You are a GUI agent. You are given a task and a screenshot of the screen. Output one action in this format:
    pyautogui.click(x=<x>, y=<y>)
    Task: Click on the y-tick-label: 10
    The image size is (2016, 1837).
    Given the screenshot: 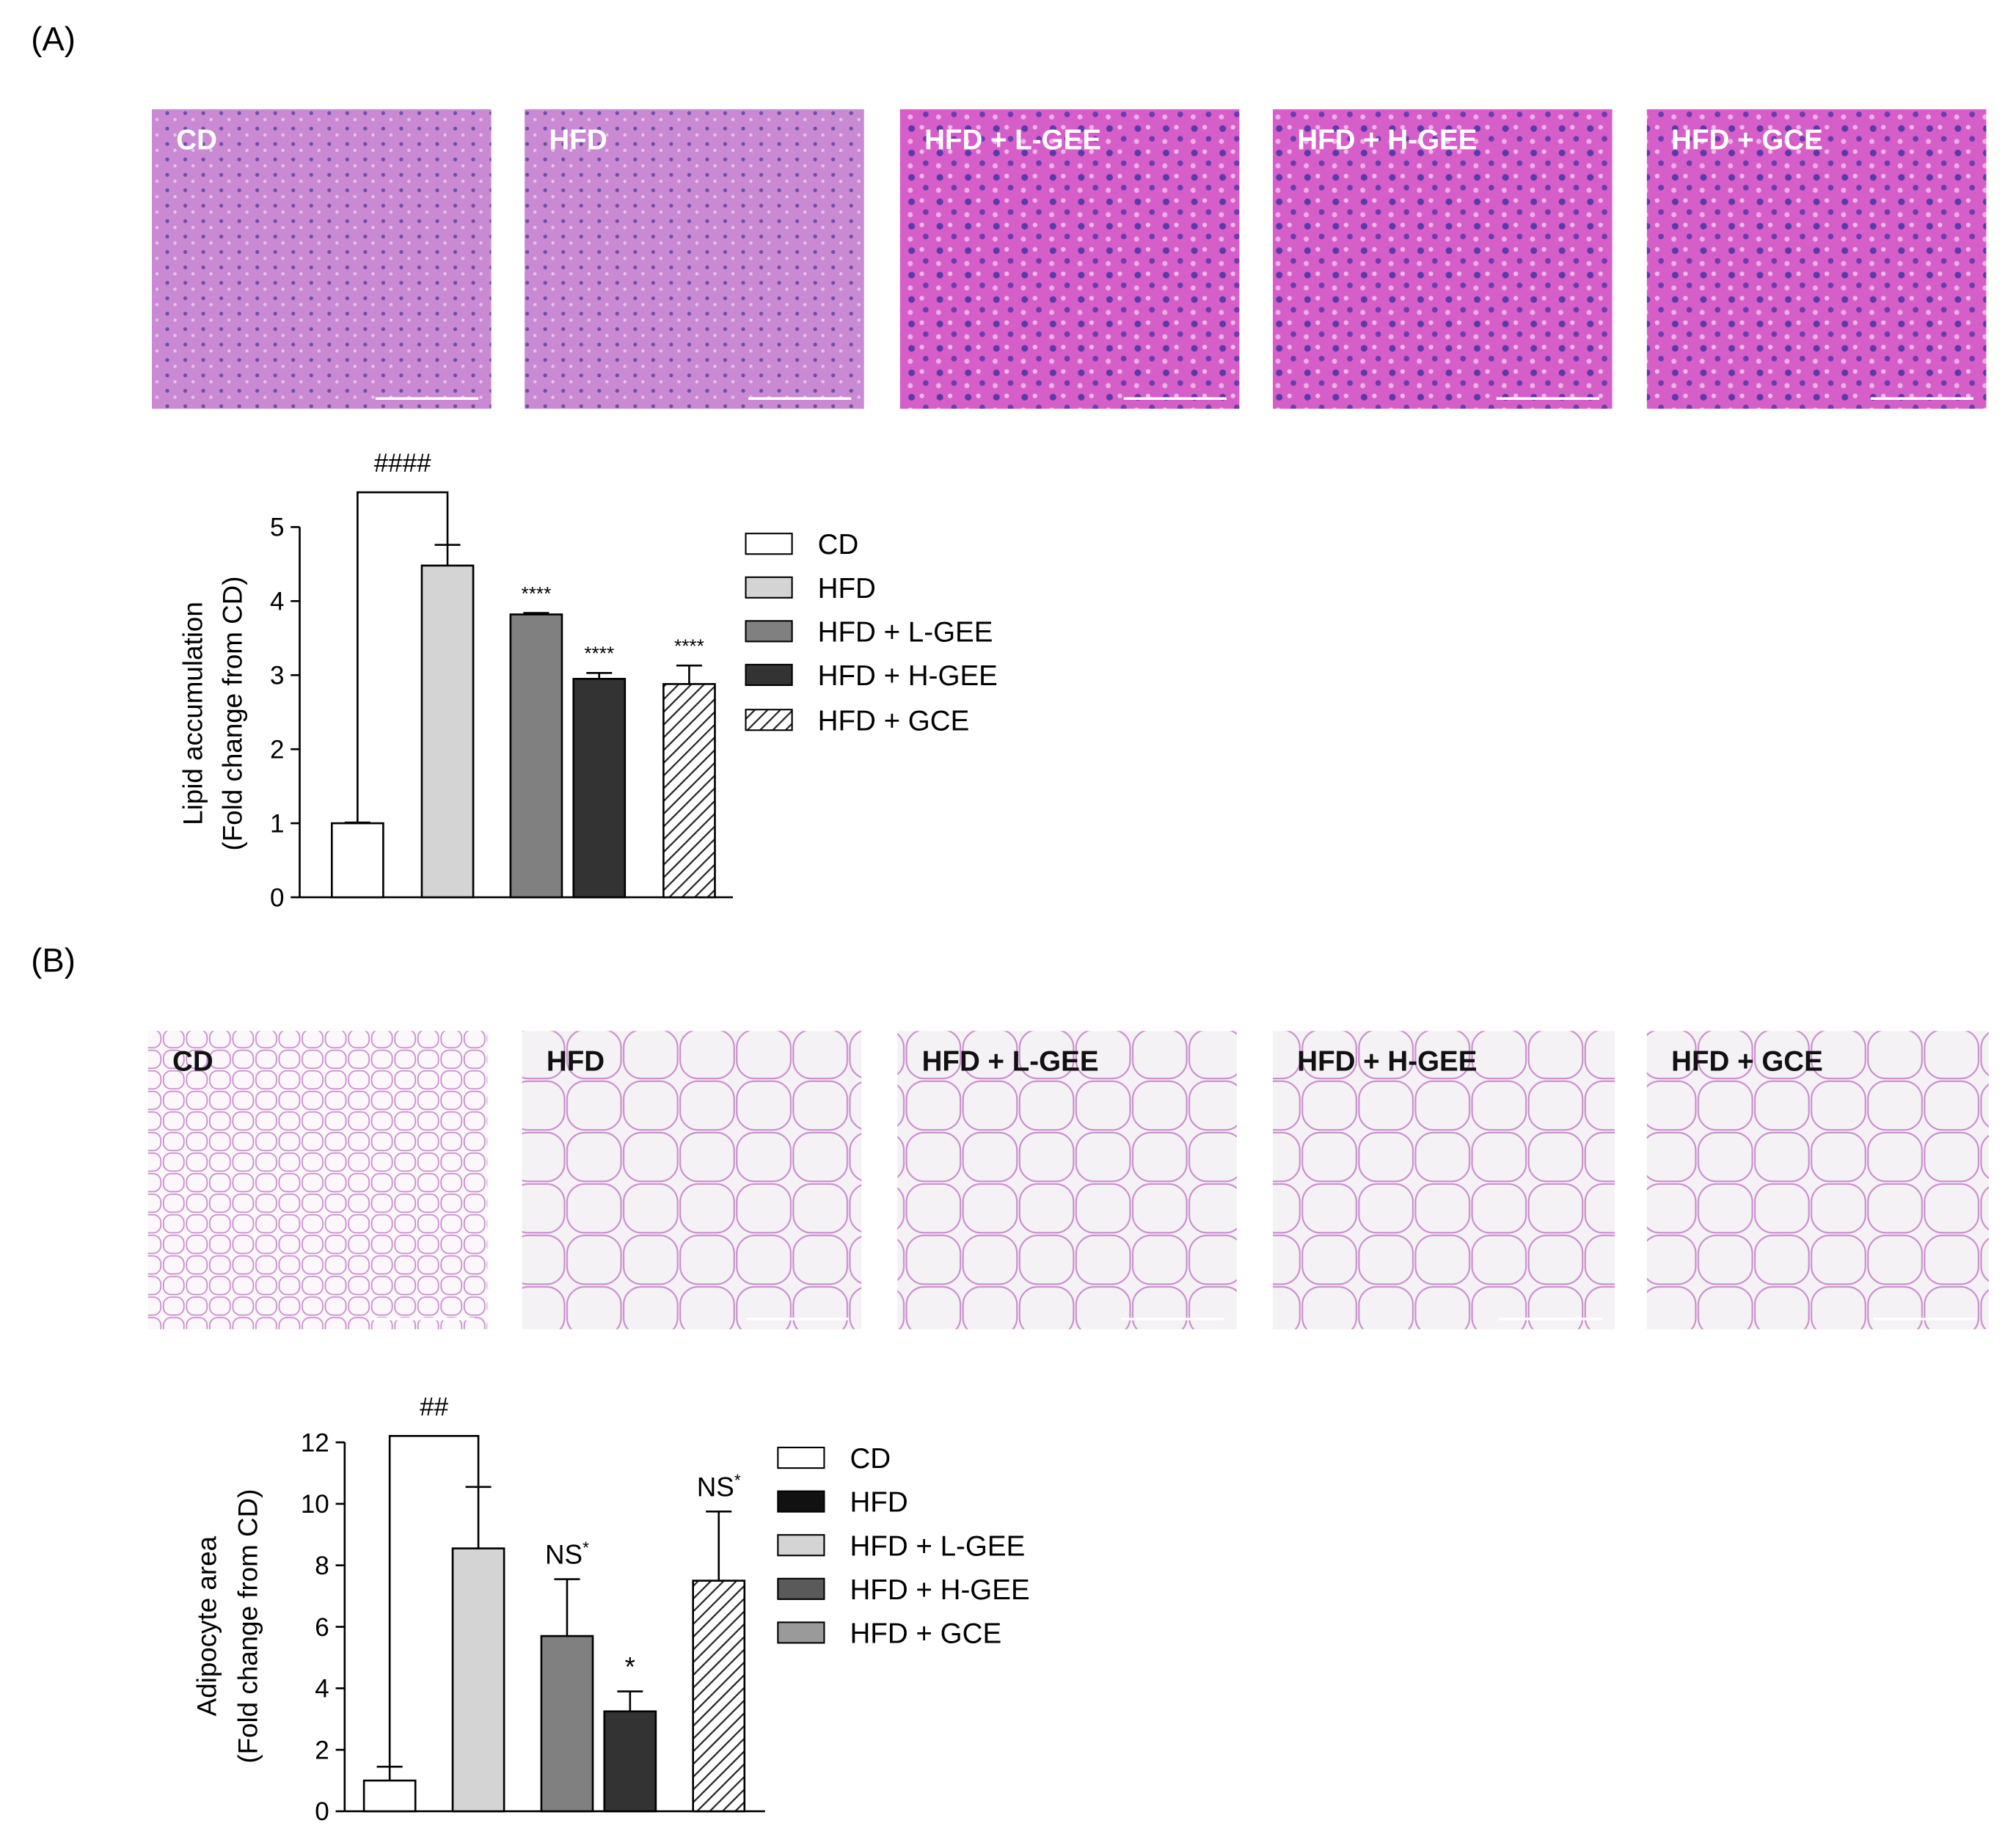 What is the action you would take?
    pyautogui.click(x=315, y=1504)
    